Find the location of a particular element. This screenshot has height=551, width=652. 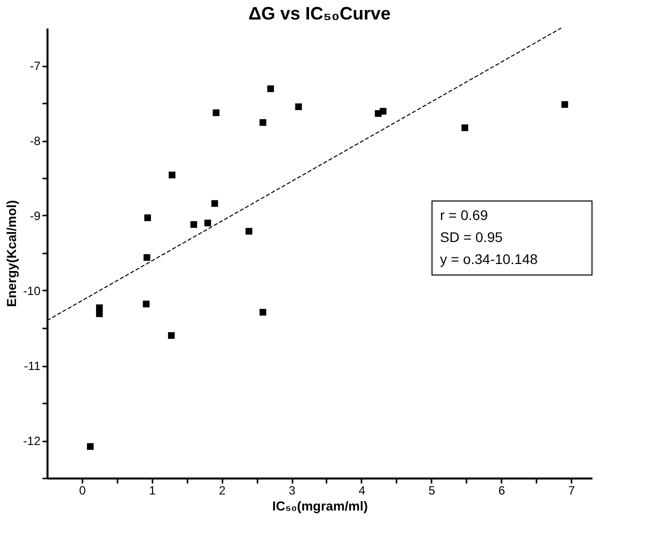

y-tick-label: -12 is located at coordinates (32, 441).